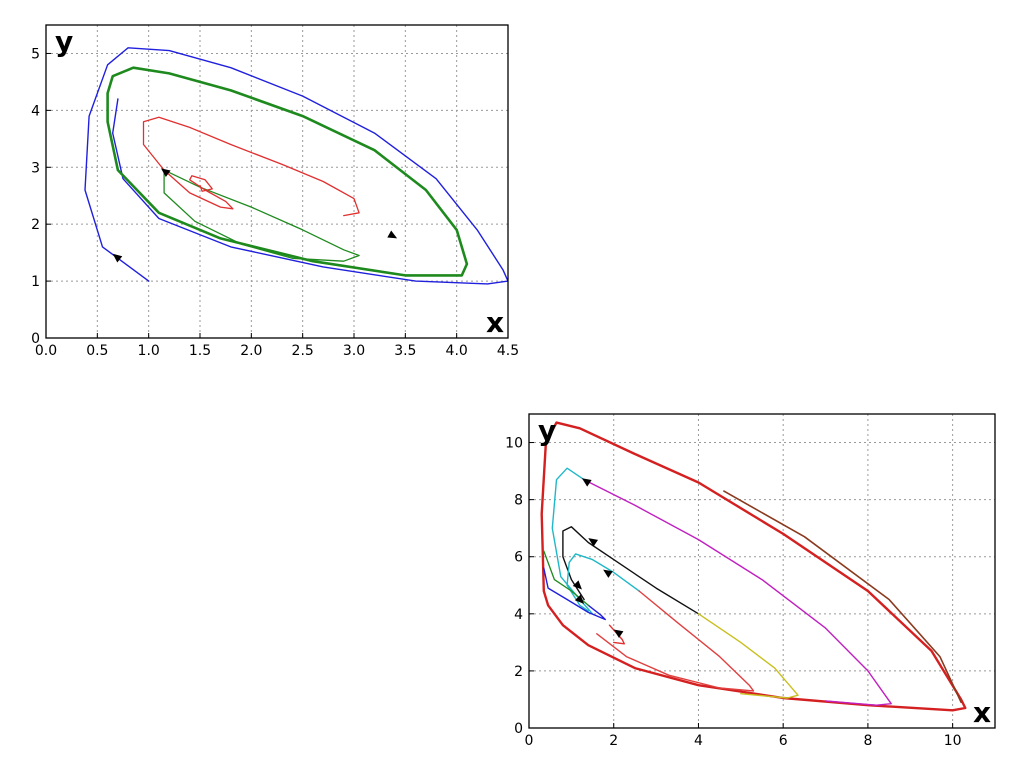  Describe the element at coordinates (518, 672) in the screenshot. I see `chart2-ytick-label: 2` at that location.